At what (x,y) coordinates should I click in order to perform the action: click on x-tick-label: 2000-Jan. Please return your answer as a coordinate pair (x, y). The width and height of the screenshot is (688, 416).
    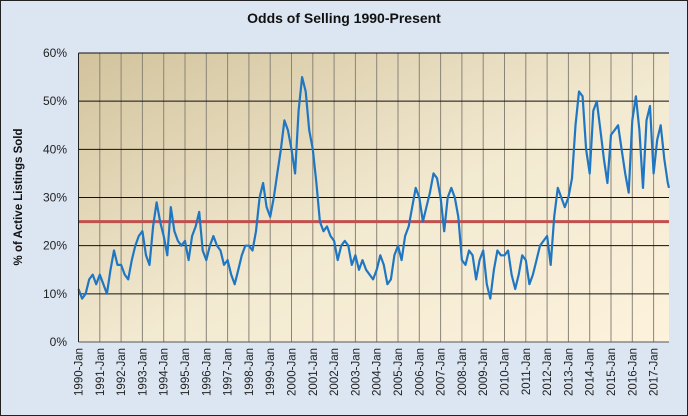
    Looking at the image, I should click on (293, 372).